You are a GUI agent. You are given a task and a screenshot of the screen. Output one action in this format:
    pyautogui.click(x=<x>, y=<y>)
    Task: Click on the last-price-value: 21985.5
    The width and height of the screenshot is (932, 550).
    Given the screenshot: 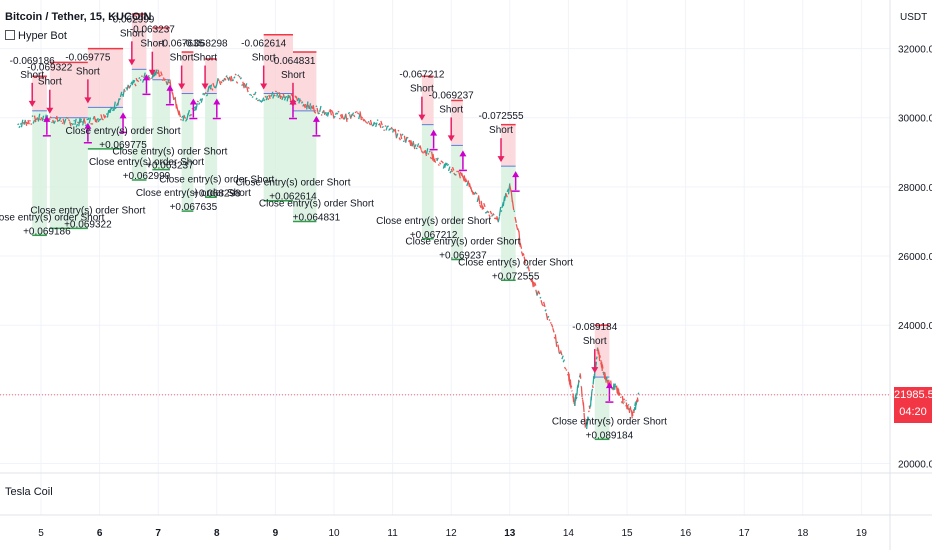 What is the action you would take?
    pyautogui.click(x=913, y=394)
    